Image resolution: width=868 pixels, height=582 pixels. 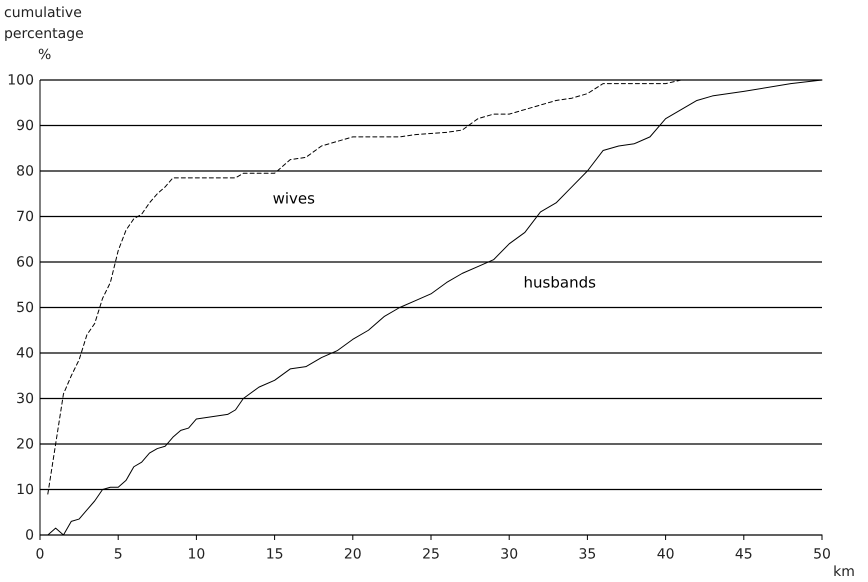 What do you see at coordinates (25, 444) in the screenshot?
I see `y-tick-label: 20` at bounding box center [25, 444].